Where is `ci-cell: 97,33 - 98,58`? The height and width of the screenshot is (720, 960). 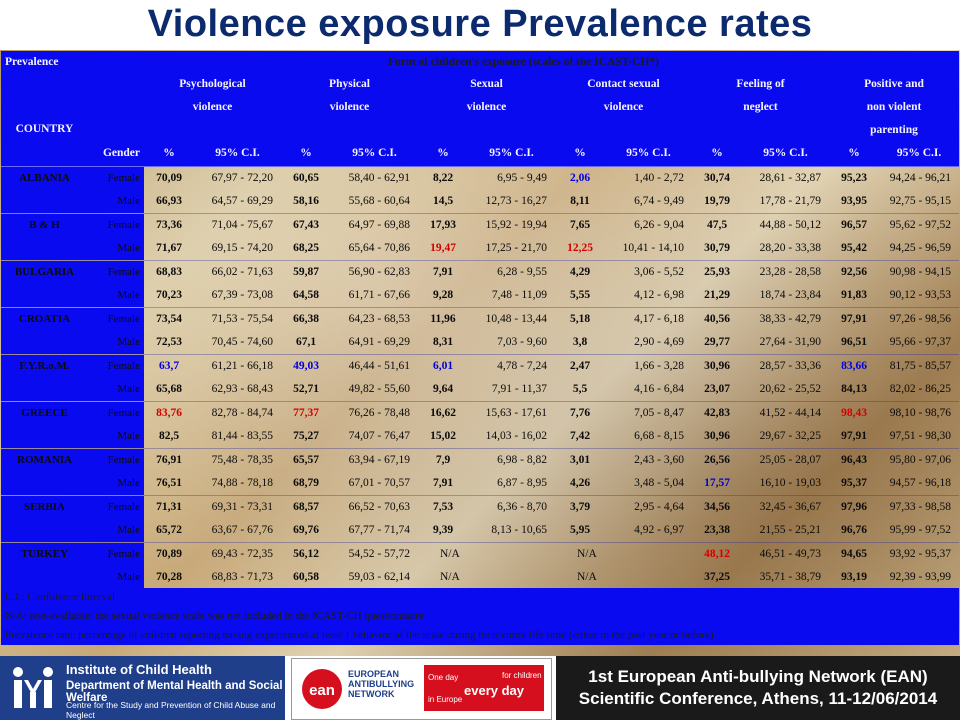
ci-cell: 97,33 - 98,58 is located at coordinates (919, 506).